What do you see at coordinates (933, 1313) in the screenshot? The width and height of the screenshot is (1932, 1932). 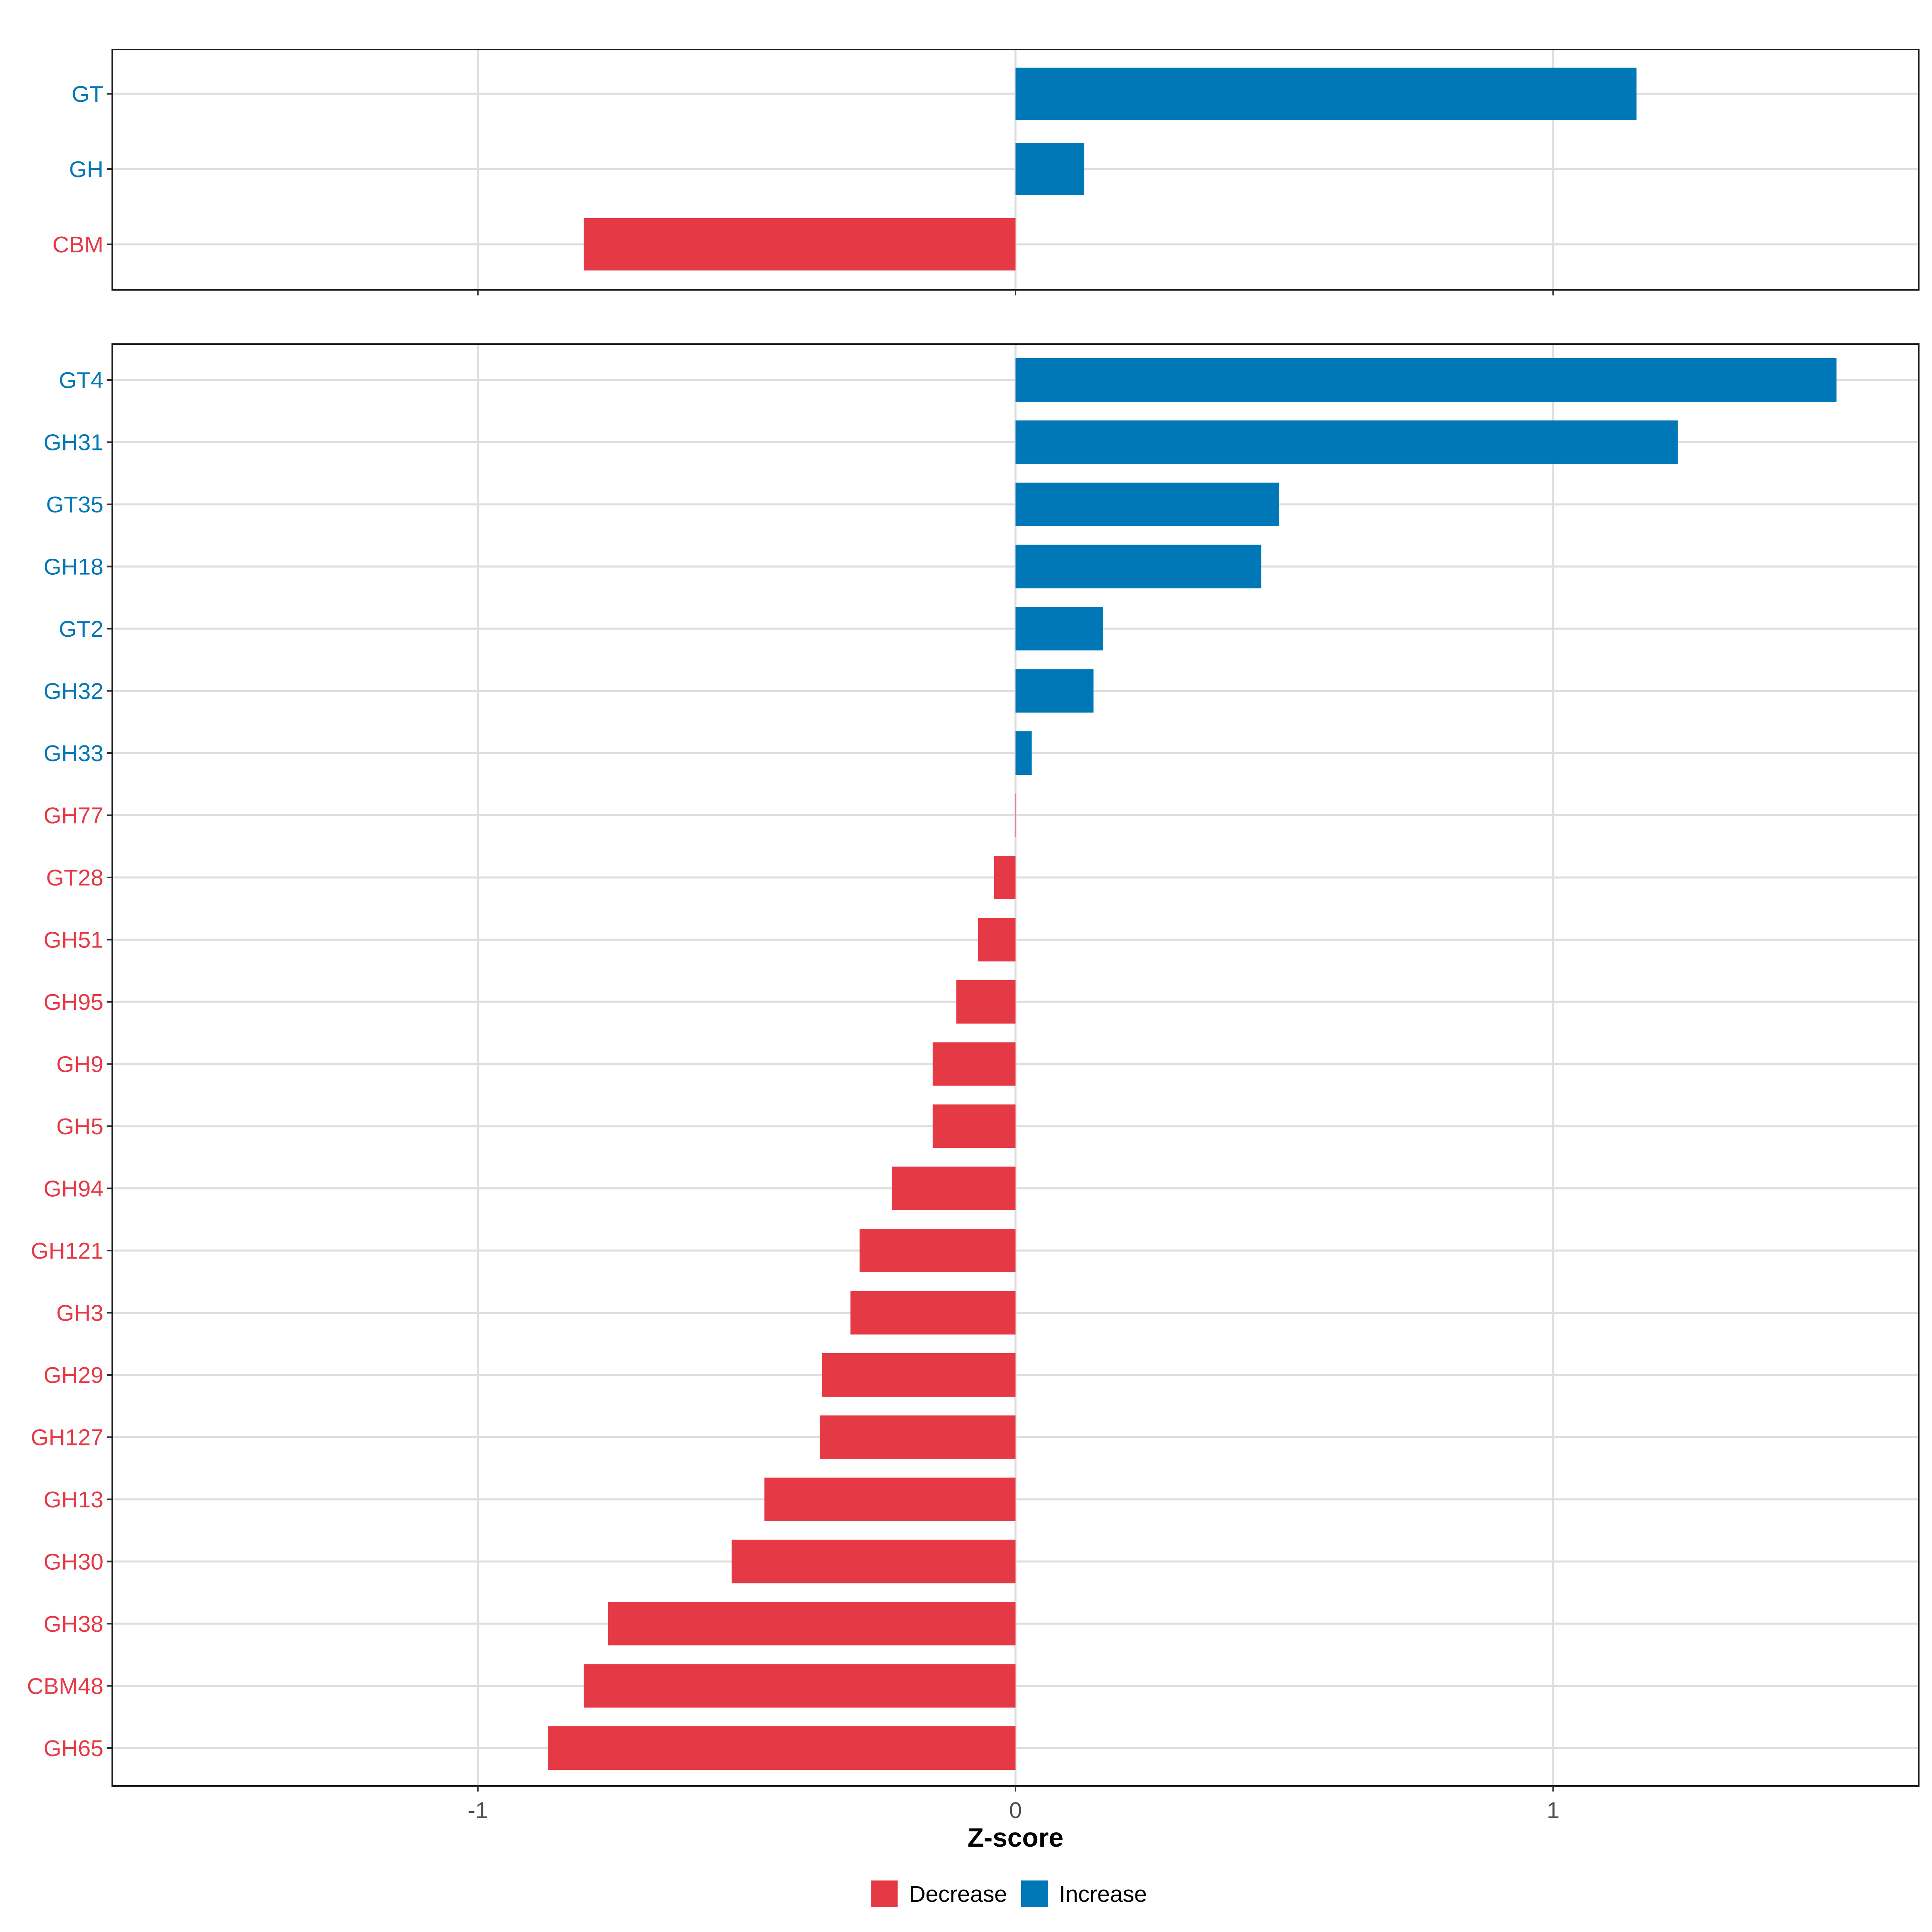 I see `bar-gh3` at bounding box center [933, 1313].